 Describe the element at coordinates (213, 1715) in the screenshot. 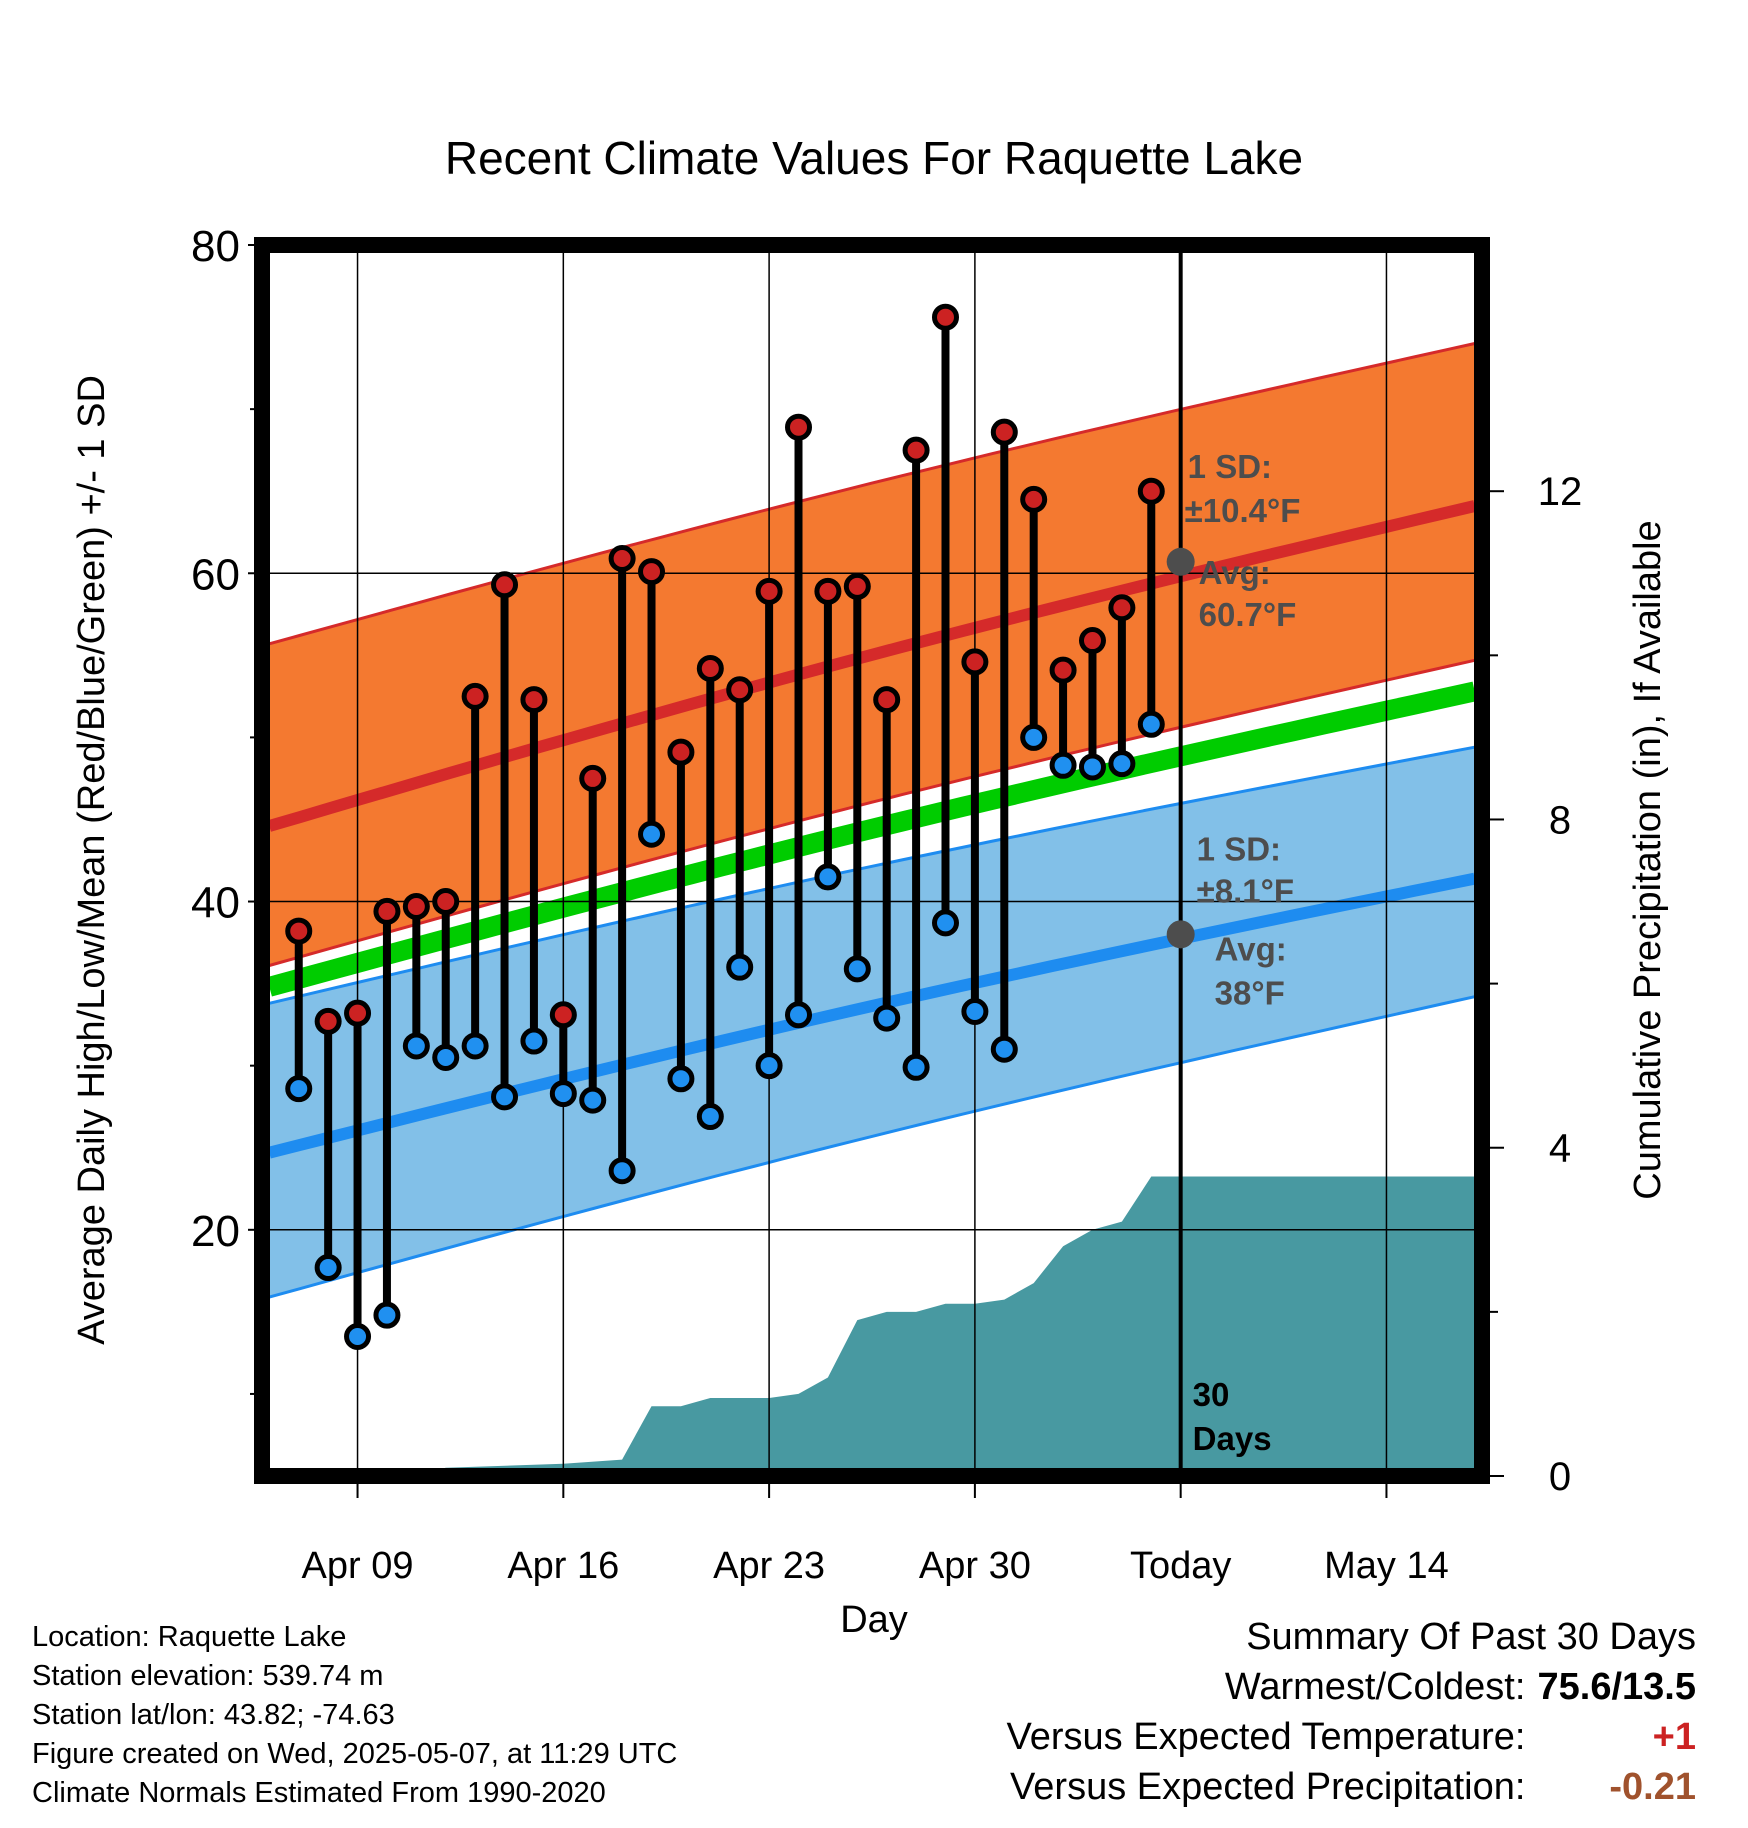

I see `latlon-text: Station lat/lon: 43.82; -74.63` at that location.